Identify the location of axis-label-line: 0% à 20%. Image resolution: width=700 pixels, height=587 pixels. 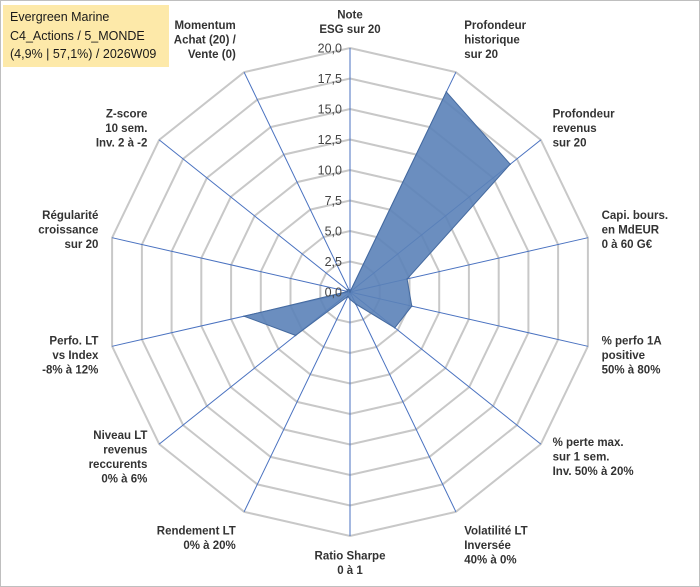
(209, 546).